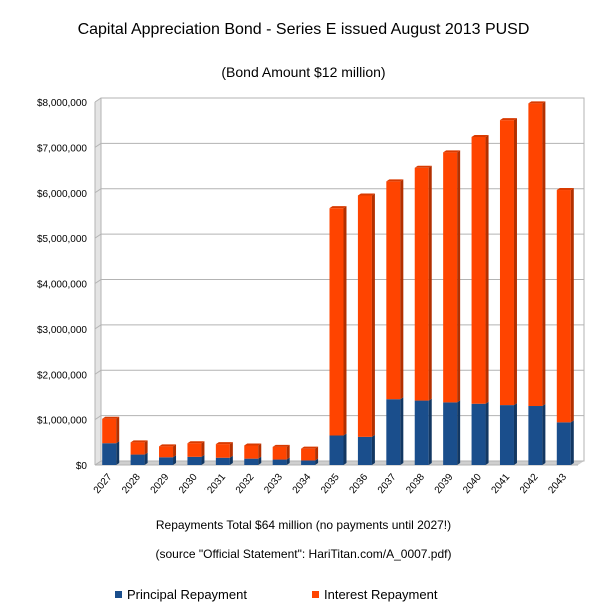 The image size is (607, 613). Describe the element at coordinates (139, 441) in the screenshot. I see `bar-top-2028` at that location.